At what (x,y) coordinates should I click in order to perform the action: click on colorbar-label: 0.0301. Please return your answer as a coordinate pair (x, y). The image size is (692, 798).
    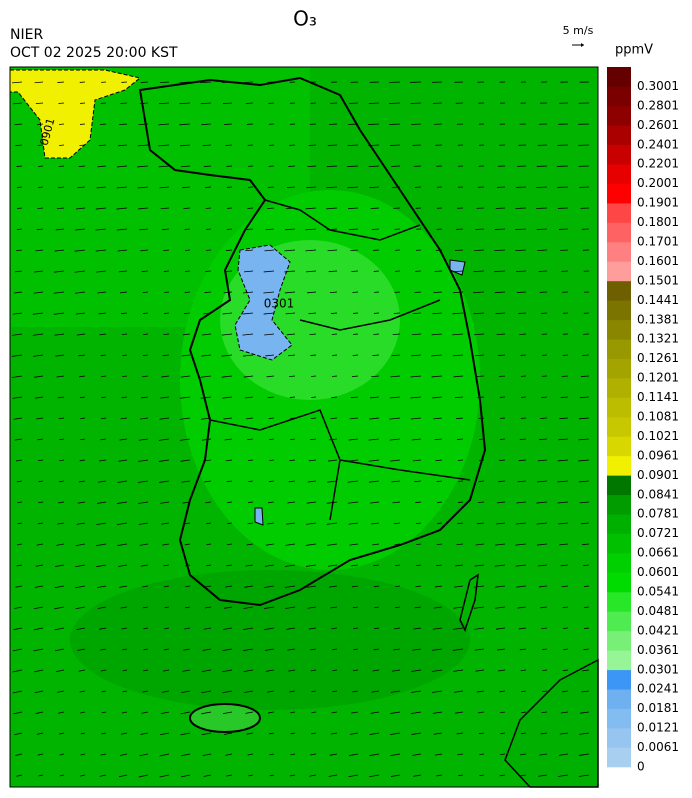
    Looking at the image, I should click on (658, 669).